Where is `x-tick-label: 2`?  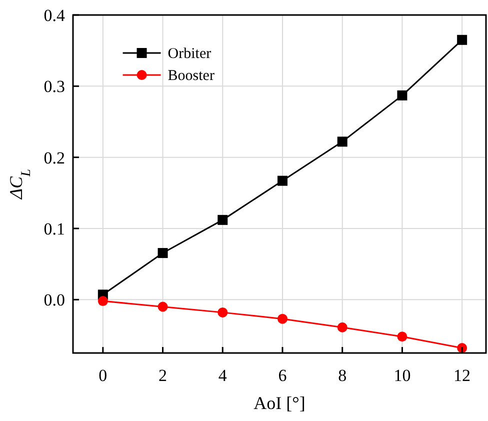
x-tick-label: 2 is located at coordinates (163, 375).